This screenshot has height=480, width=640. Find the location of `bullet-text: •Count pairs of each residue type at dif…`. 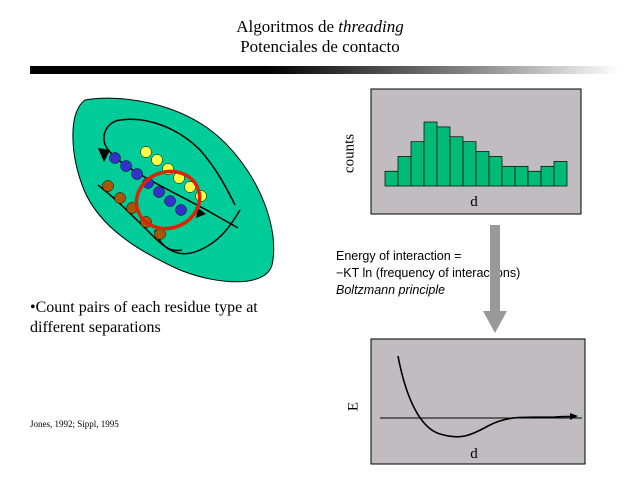

bullet-text: •Count pairs of each residue type at dif… is located at coordinates (144, 317).